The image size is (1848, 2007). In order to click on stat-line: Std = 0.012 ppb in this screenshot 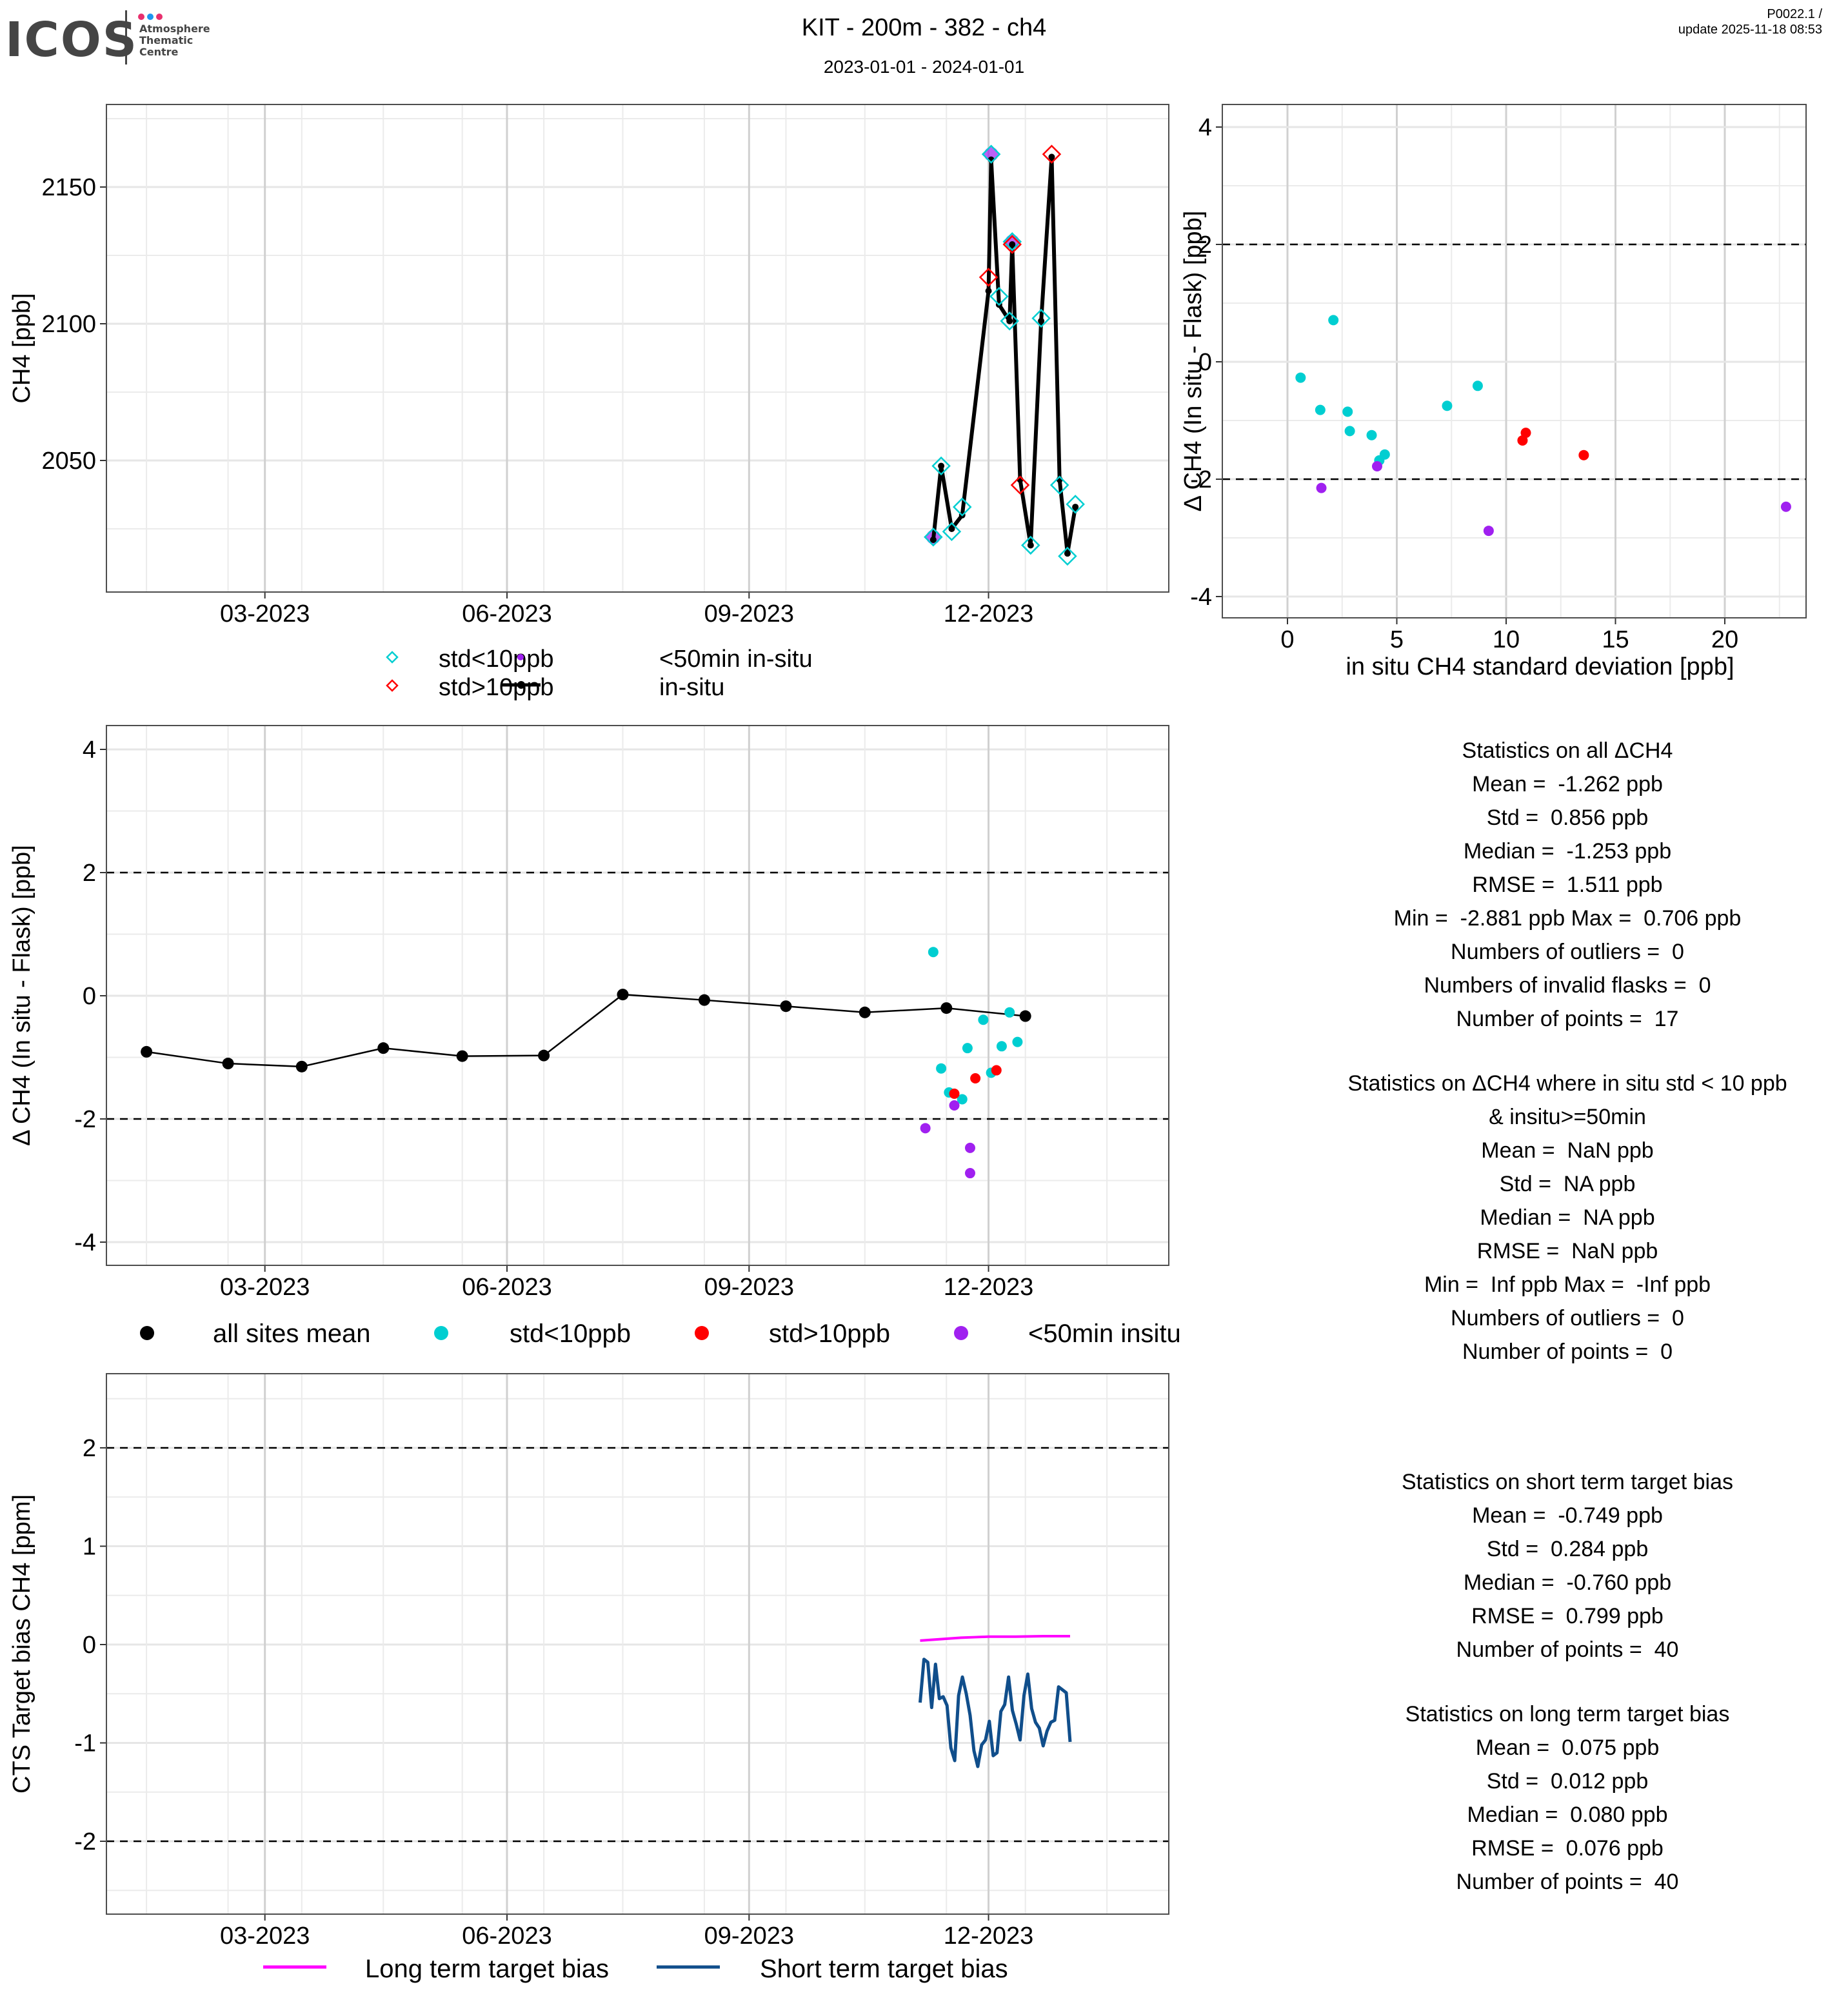, I will do `click(1567, 1781)`.